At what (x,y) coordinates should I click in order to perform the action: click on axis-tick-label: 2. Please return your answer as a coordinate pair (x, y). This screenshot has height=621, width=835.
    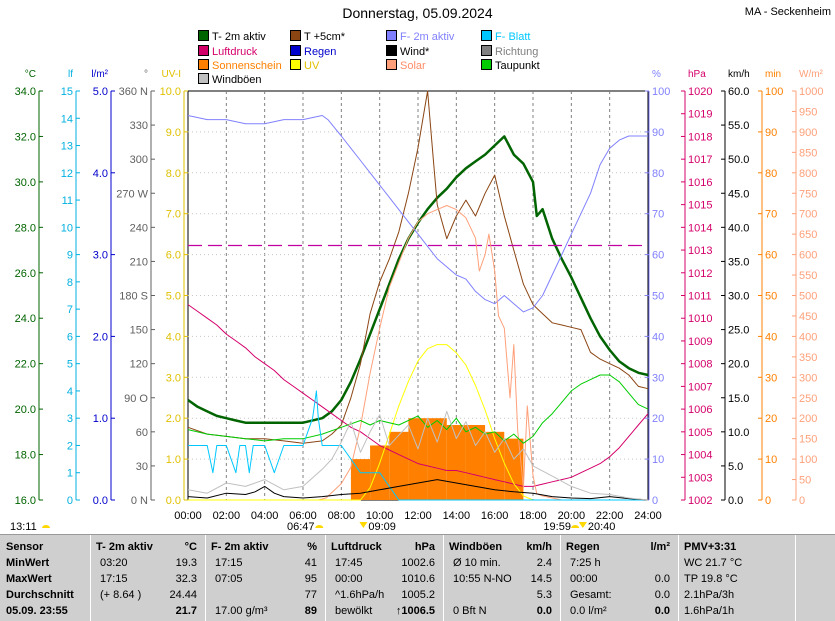
    Looking at the image, I should click on (70, 446).